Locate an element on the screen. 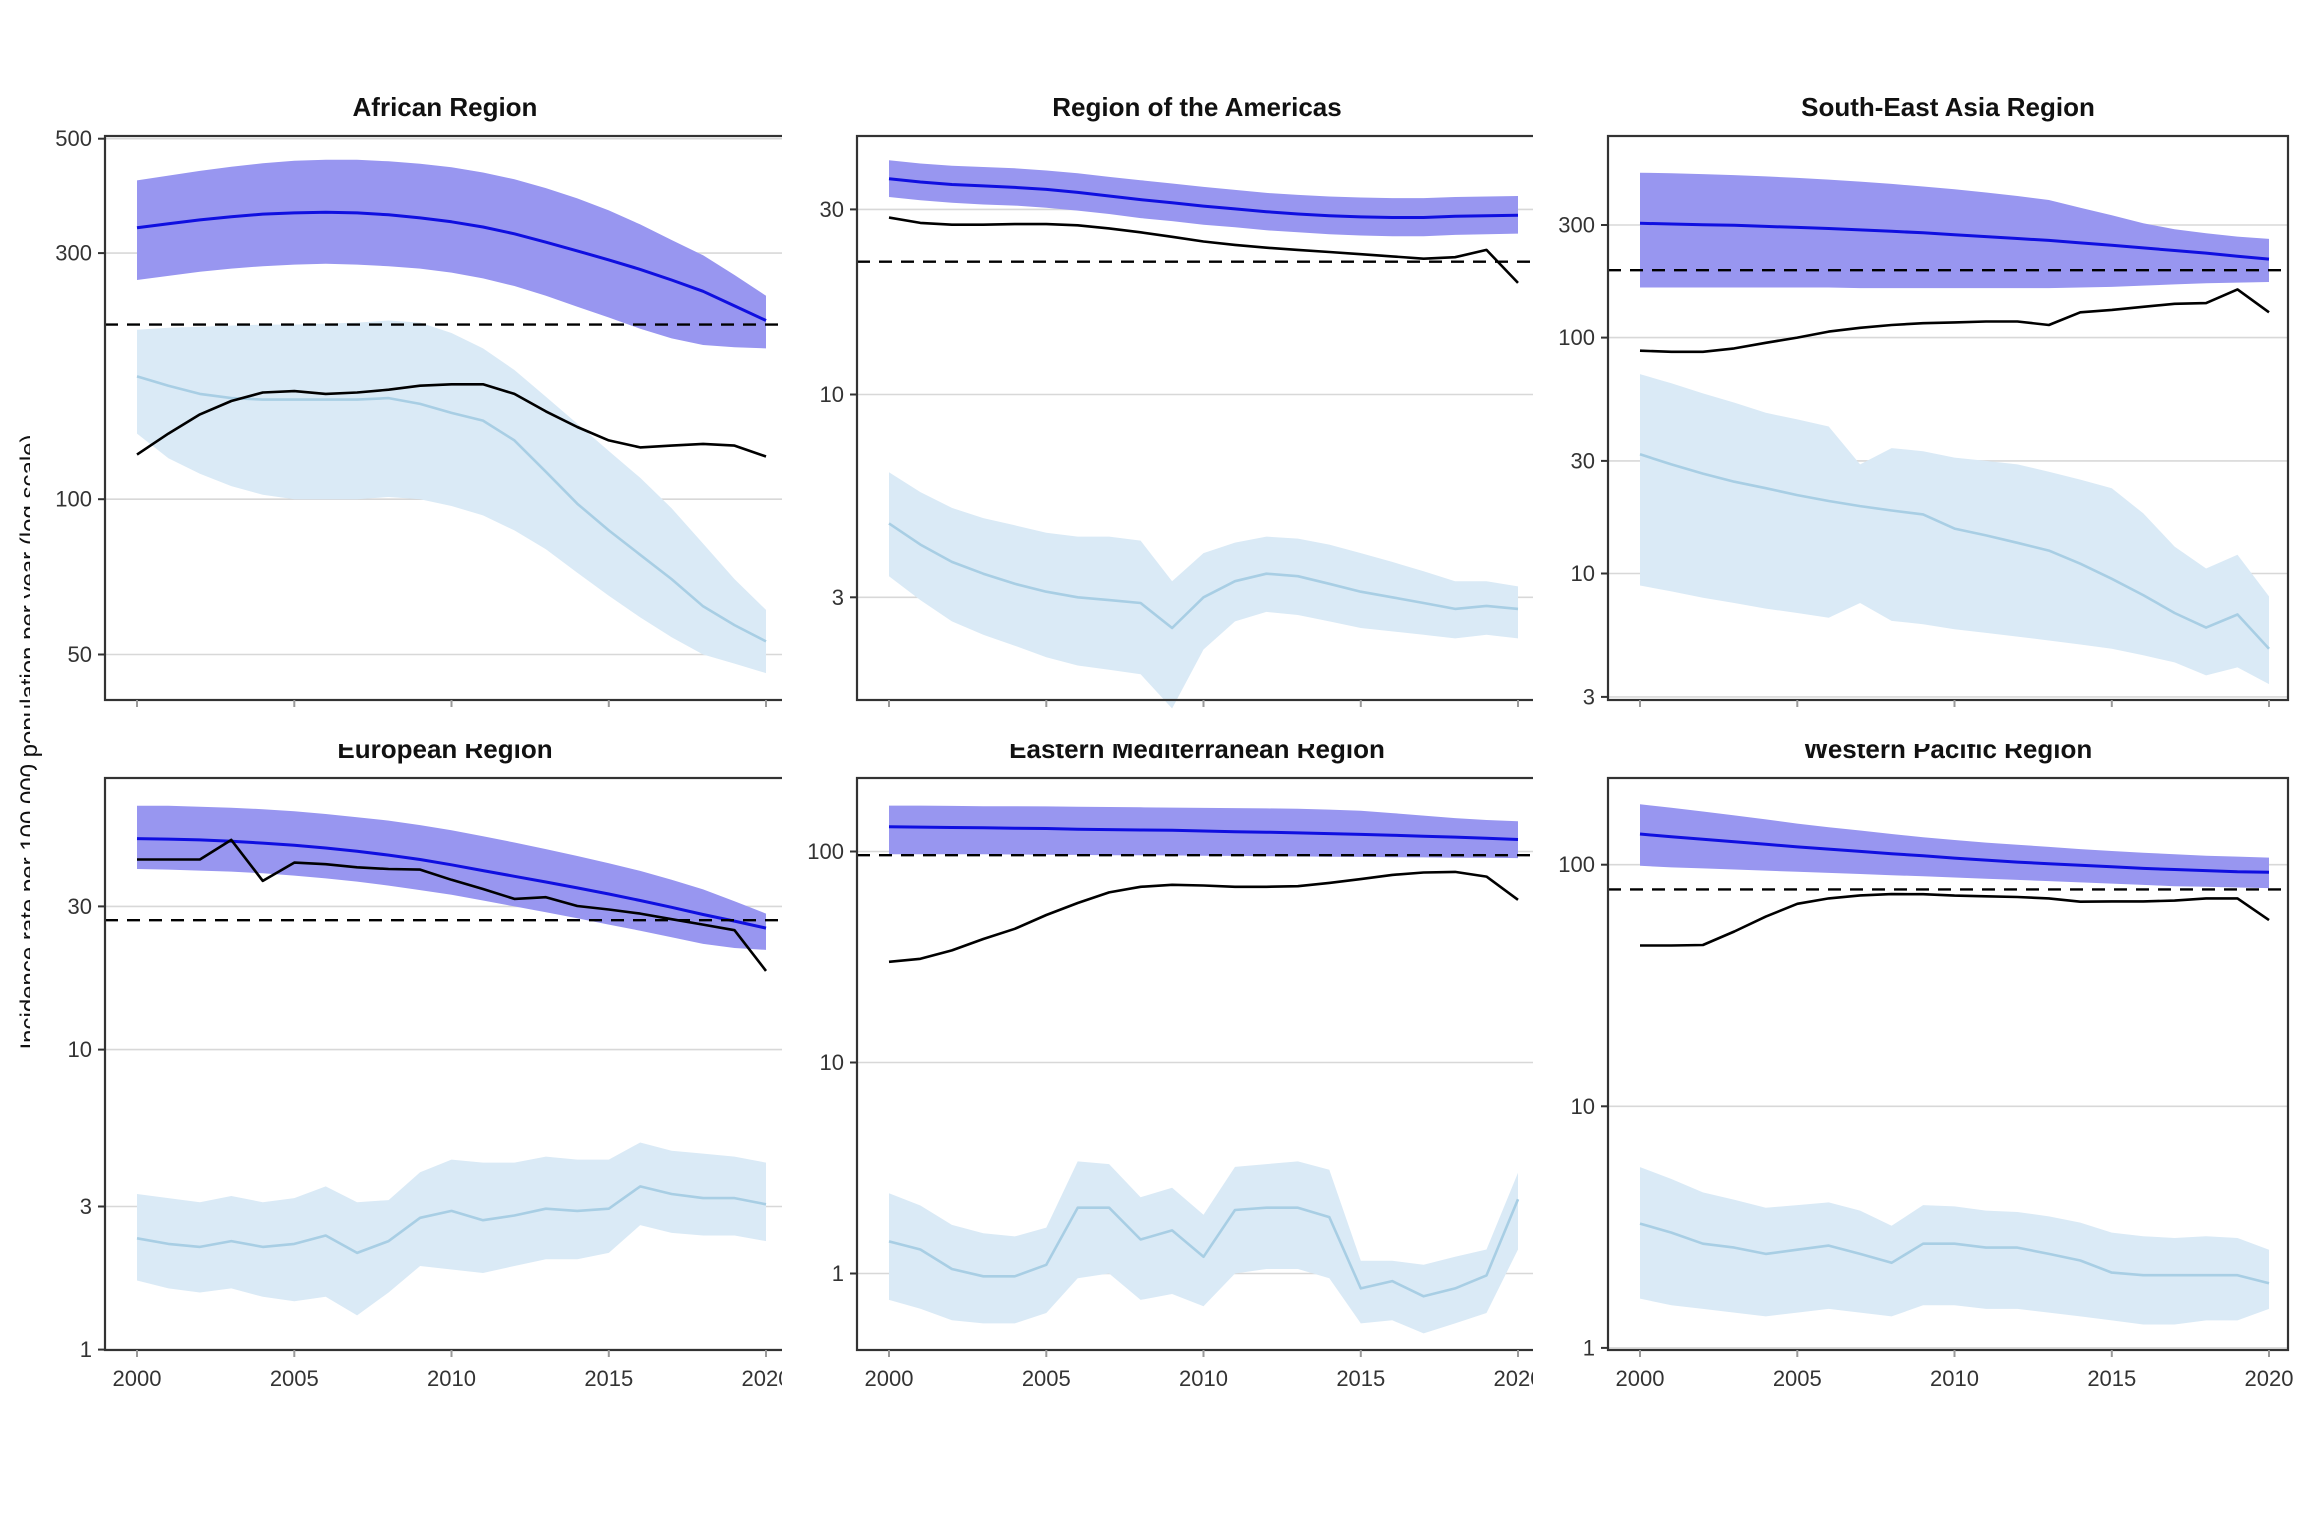 Image resolution: width=2304 pixels, height=1536 pixels. panel-plot-african-region: 500 300 100 50 is located at coordinates (412, 435).